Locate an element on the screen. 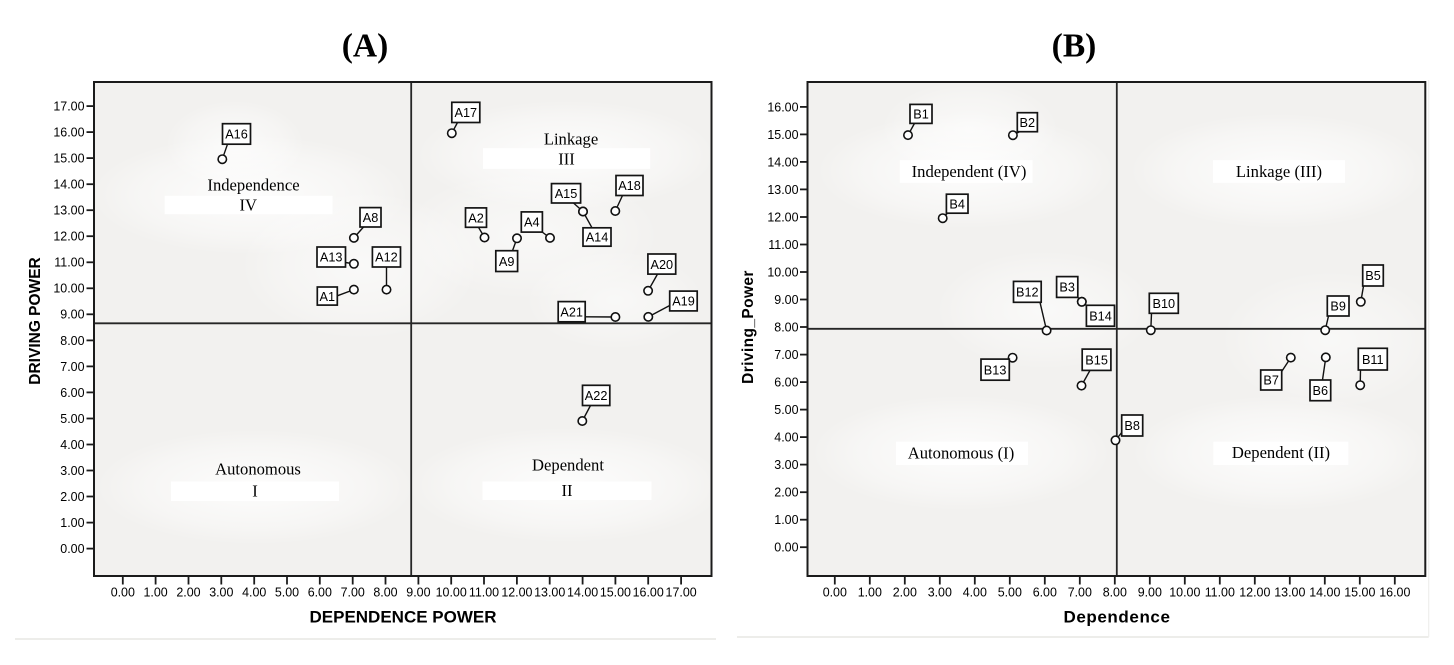  svg-text: B2 is located at coordinates (1028, 123).